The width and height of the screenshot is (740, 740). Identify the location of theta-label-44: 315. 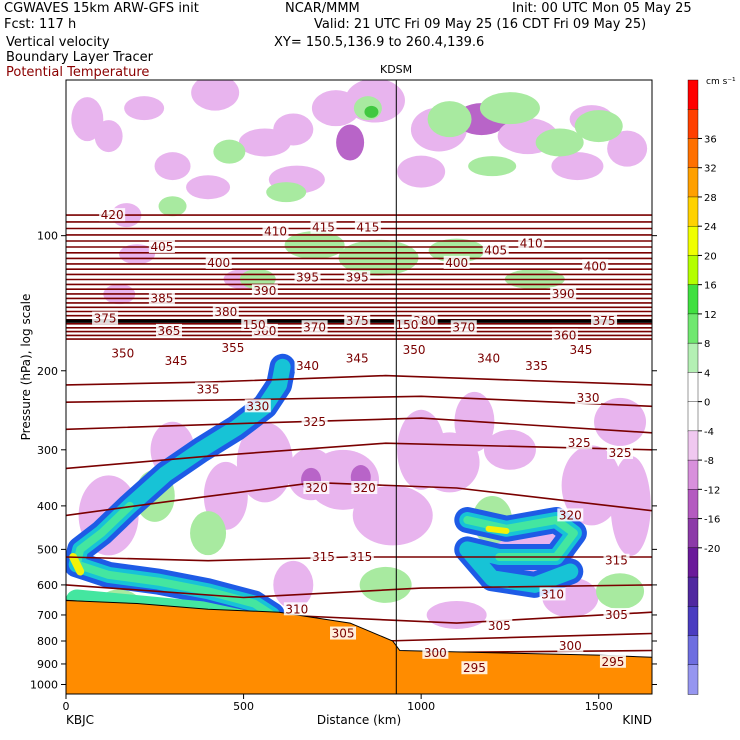
(360, 557).